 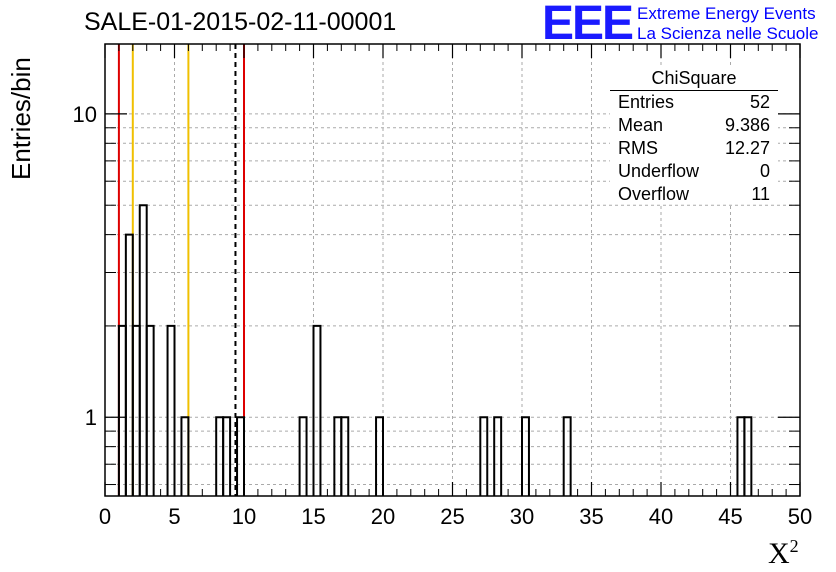 I want to click on stats-label: Mean, so click(x=641, y=125).